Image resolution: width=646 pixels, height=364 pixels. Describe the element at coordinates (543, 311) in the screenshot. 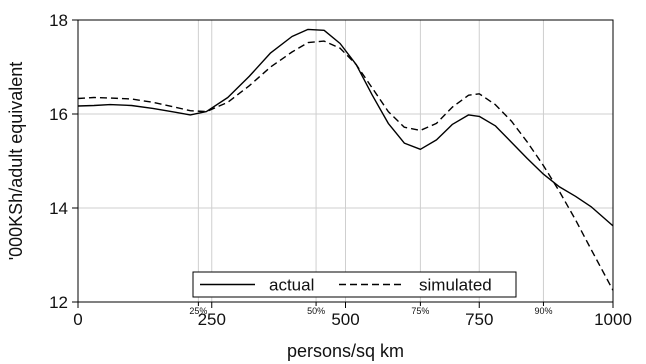

I see `percentile-label: 90%` at that location.